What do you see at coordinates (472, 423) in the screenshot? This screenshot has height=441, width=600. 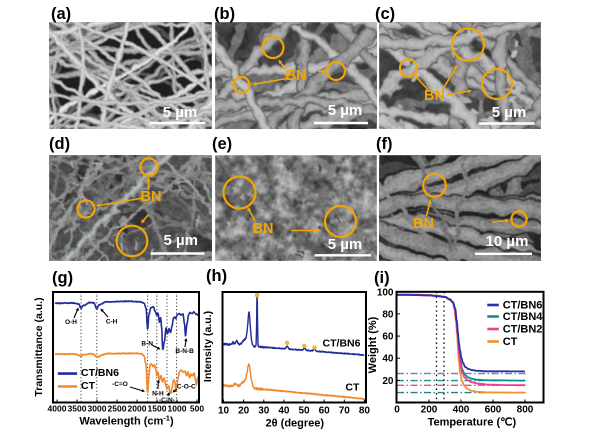 I see `svg-text: Temperature (℃)` at bounding box center [472, 423].